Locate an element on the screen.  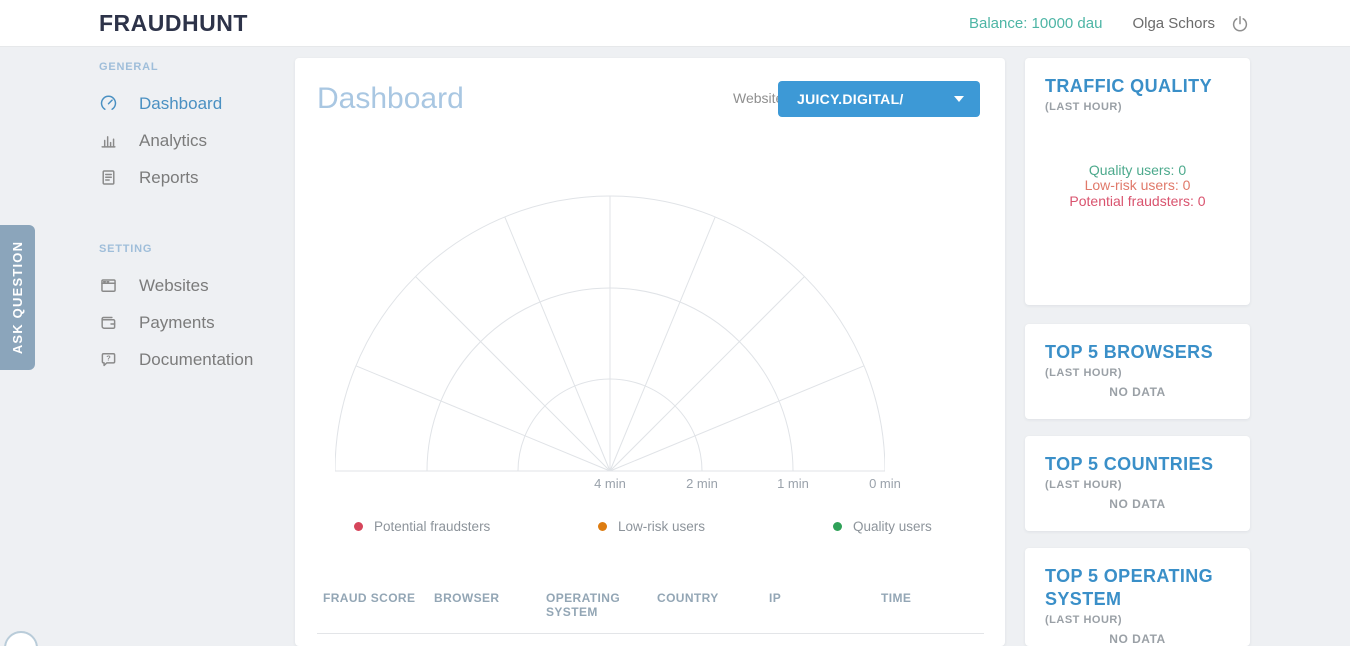
chevron-down-icon is located at coordinates (959, 99).